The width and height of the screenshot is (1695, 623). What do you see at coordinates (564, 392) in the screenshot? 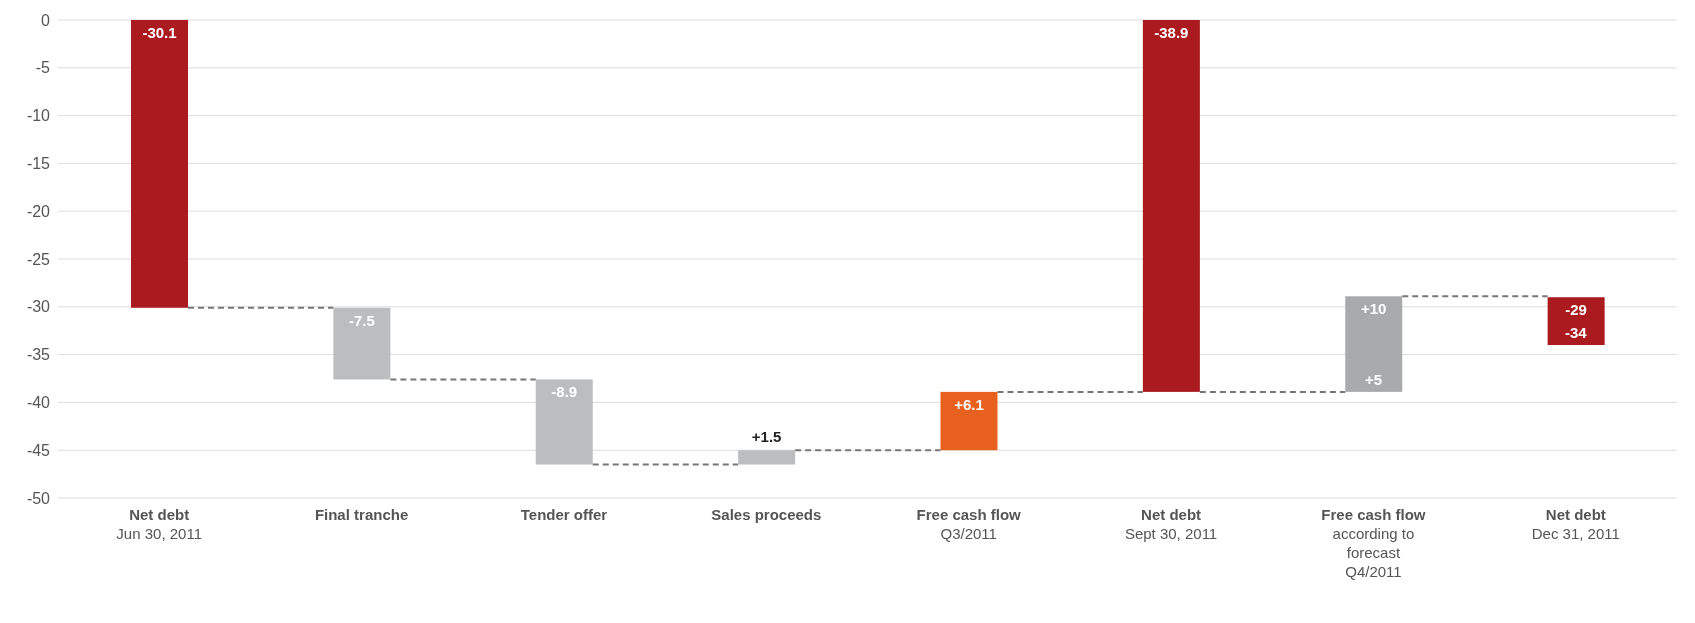
I see `data-label: -8.9` at bounding box center [564, 392].